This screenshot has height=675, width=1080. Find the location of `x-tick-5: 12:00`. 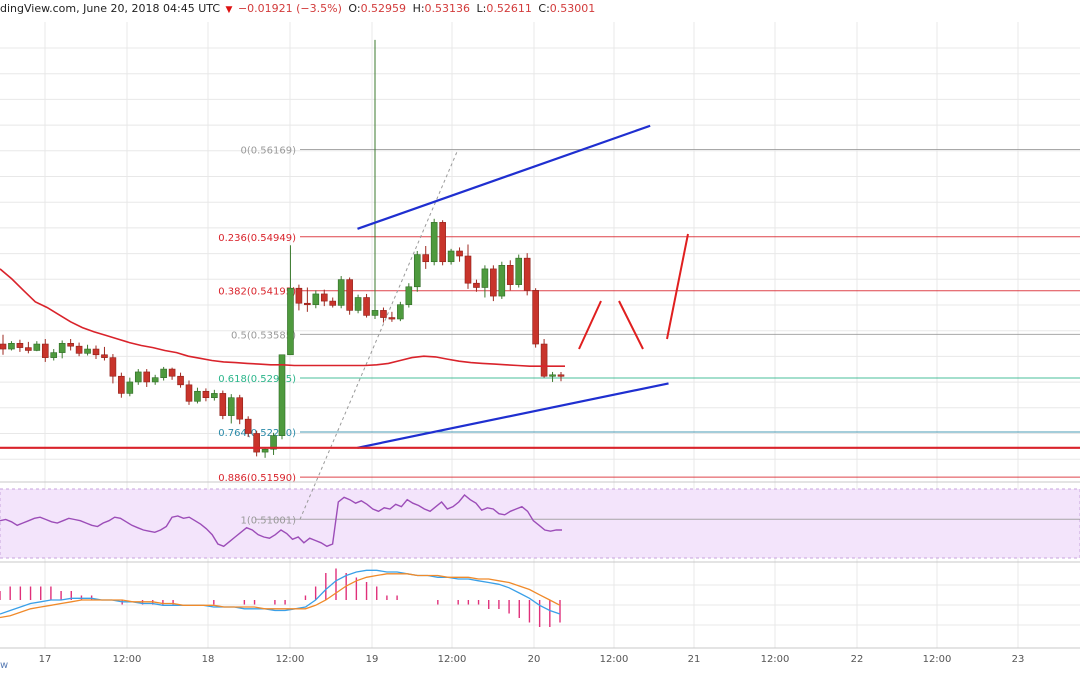

x-tick-5: 12:00 is located at coordinates (452, 659).